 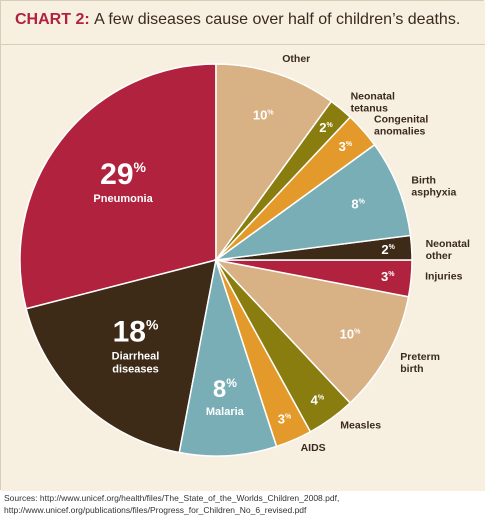 What do you see at coordinates (311, 331) in the screenshot?
I see `pie-slice-preterm-birth` at bounding box center [311, 331].